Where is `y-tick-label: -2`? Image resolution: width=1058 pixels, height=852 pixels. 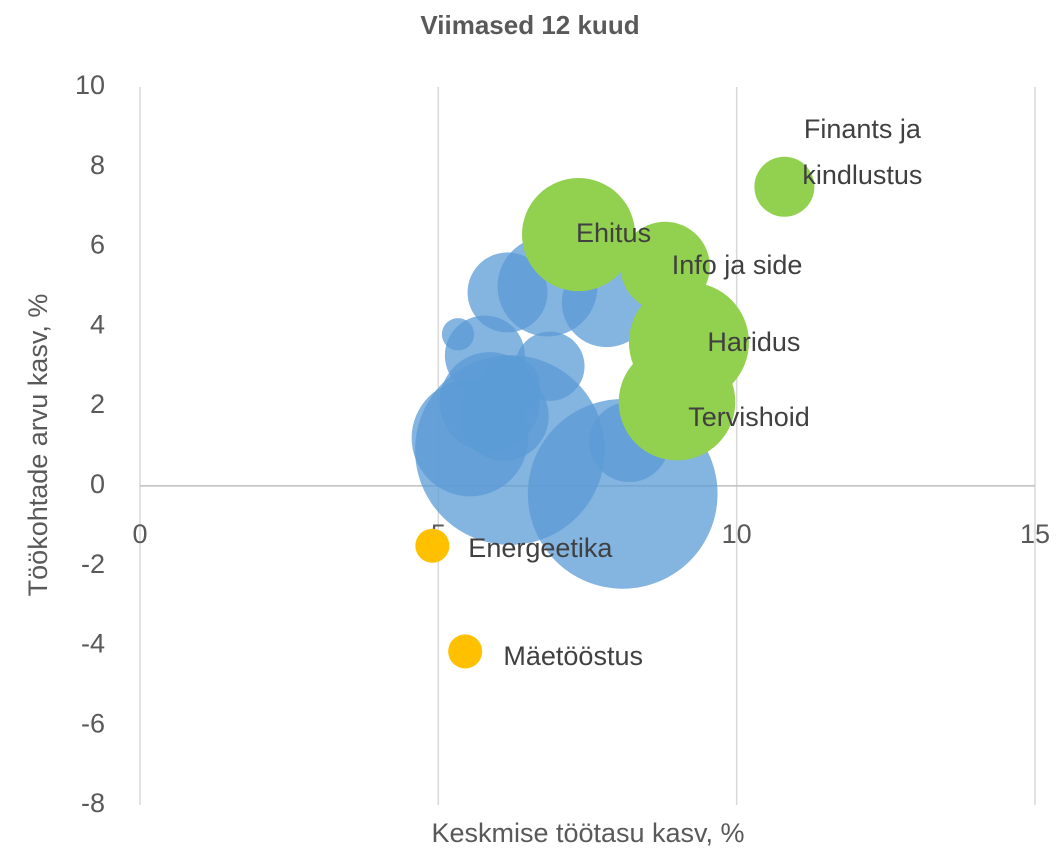 y-tick-label: -2 is located at coordinates (93, 564).